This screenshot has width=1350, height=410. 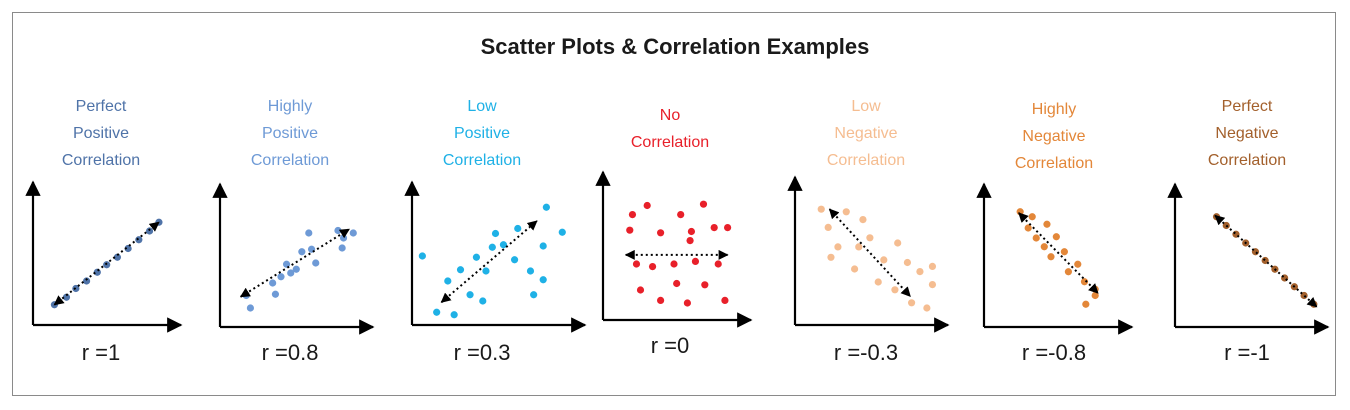 What do you see at coordinates (101, 352) in the screenshot?
I see `r-value-label: r =1` at bounding box center [101, 352].